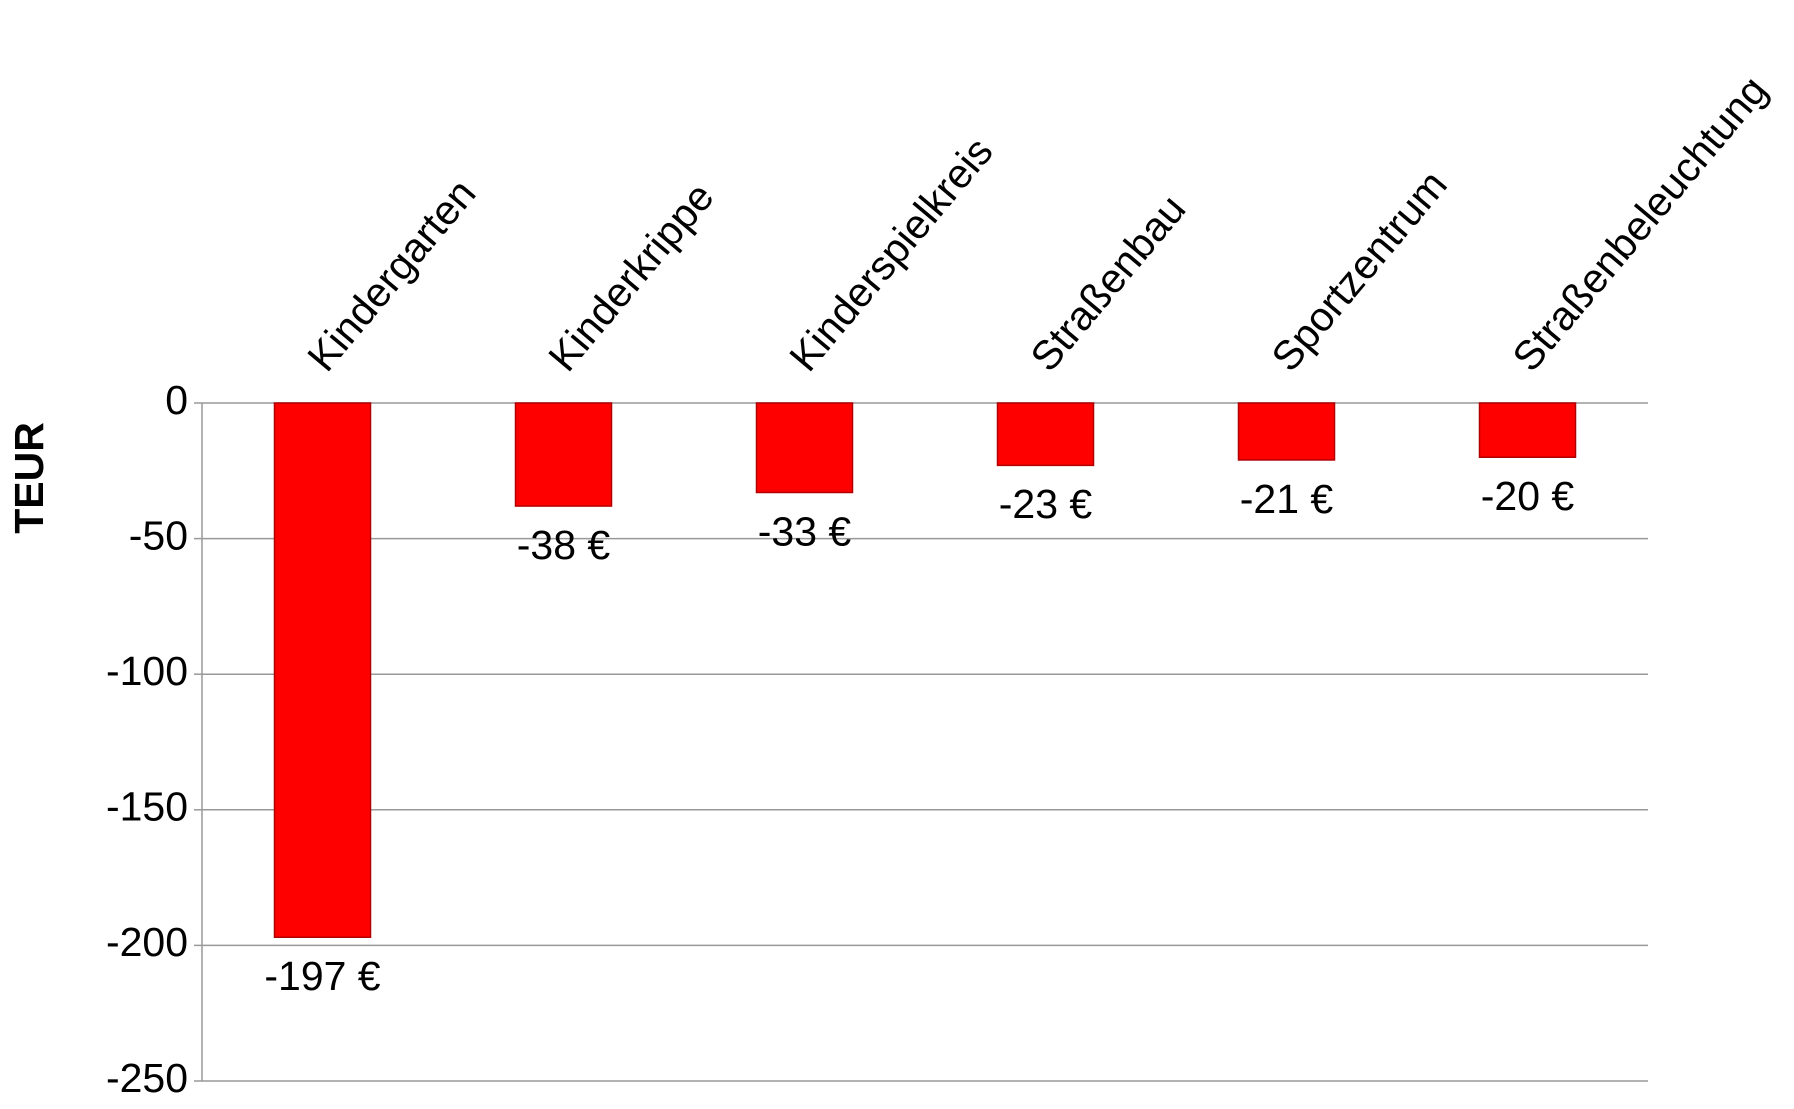 Image resolution: width=1794 pixels, height=1109 pixels. What do you see at coordinates (564, 545) in the screenshot?
I see `data-label: -38 €` at bounding box center [564, 545].